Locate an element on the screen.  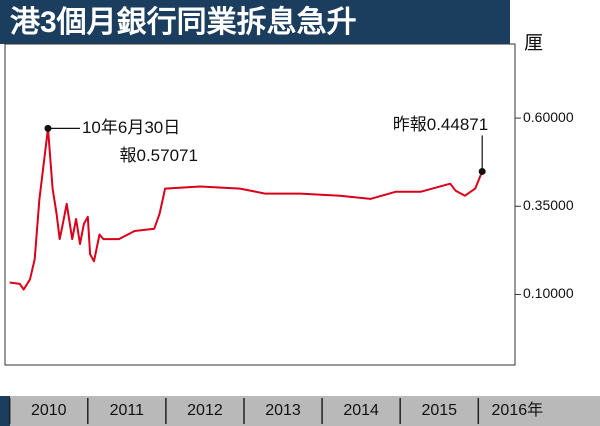
x-tick-label: 2013 is located at coordinates (283, 410).